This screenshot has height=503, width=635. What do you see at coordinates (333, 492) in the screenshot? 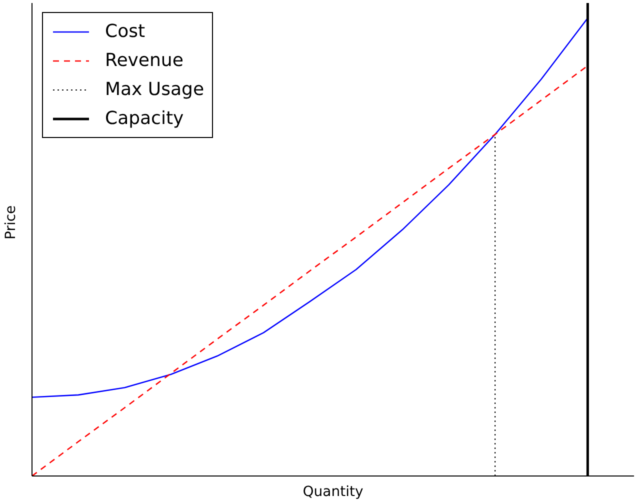
I see `x-axis-title: Quantity` at bounding box center [333, 492].